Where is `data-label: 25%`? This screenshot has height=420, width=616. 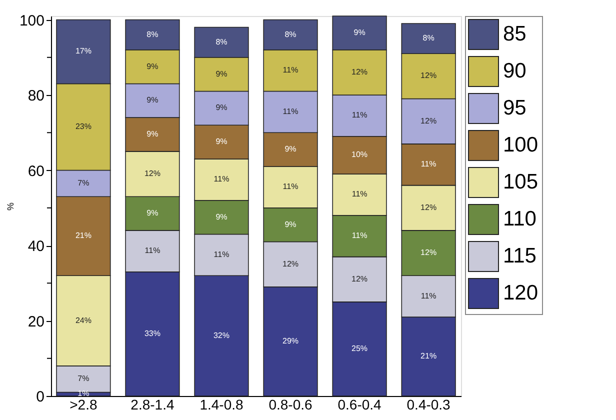 data-label: 25% is located at coordinates (360, 348).